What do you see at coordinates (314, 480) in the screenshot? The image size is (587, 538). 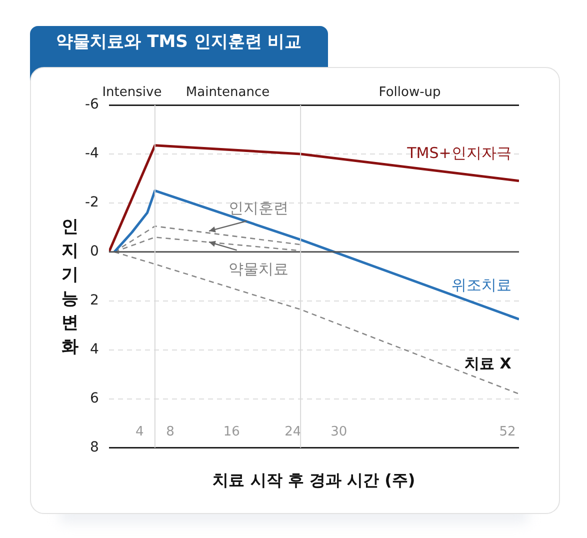 I see `x-axis-title: 치료 시작 후 경과 시간 (주)` at bounding box center [314, 480].